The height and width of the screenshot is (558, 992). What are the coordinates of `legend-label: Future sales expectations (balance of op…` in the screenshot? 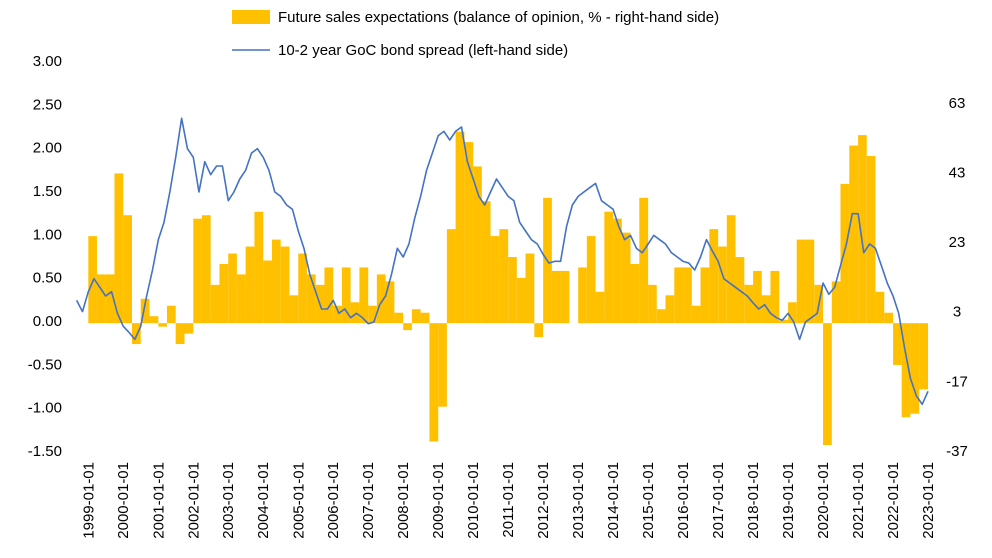 It's located at (498, 17).